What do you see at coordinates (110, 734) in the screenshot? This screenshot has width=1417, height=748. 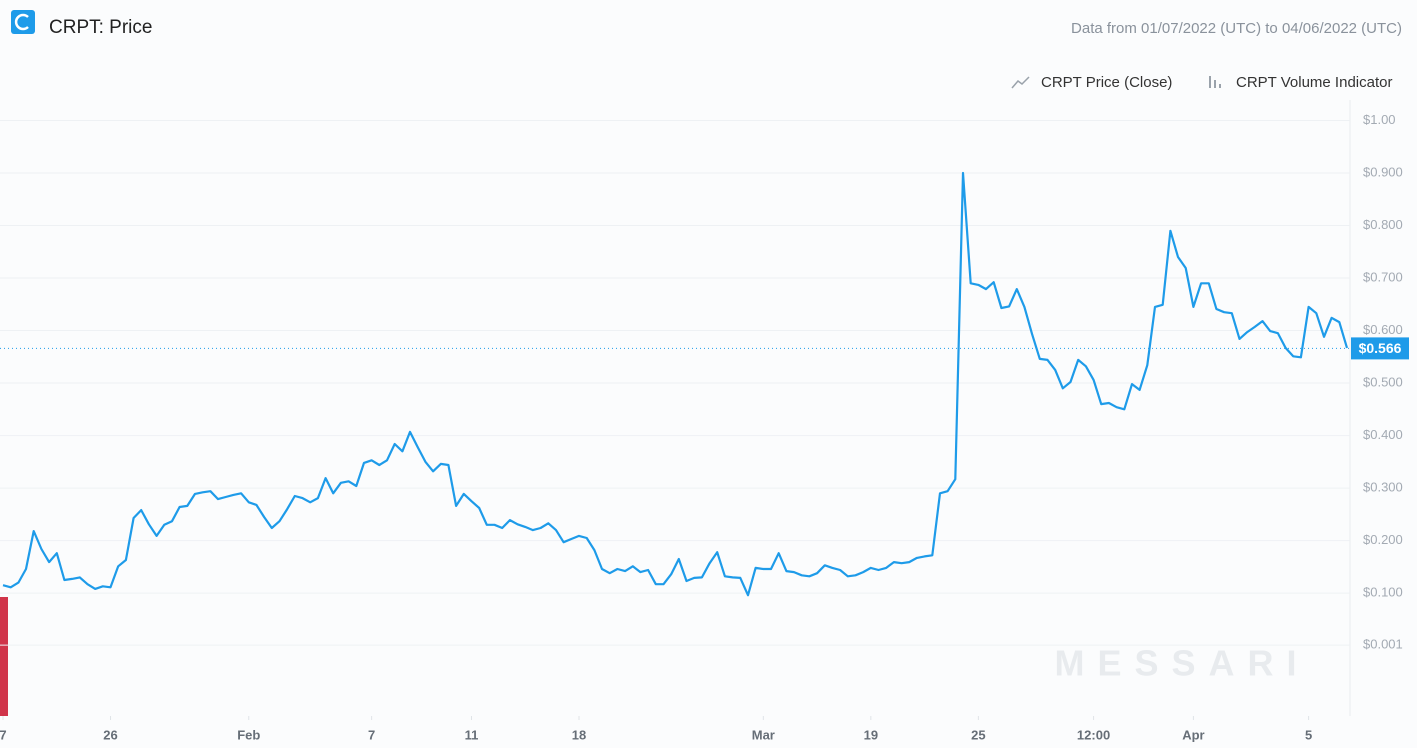 I see `x-tick-label: 26` at bounding box center [110, 734].